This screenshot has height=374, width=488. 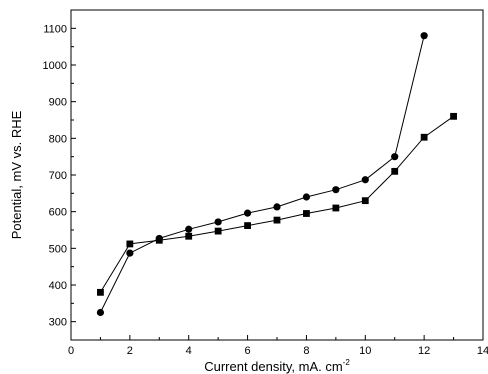 I want to click on y-tick-label: 600, so click(x=58, y=213).